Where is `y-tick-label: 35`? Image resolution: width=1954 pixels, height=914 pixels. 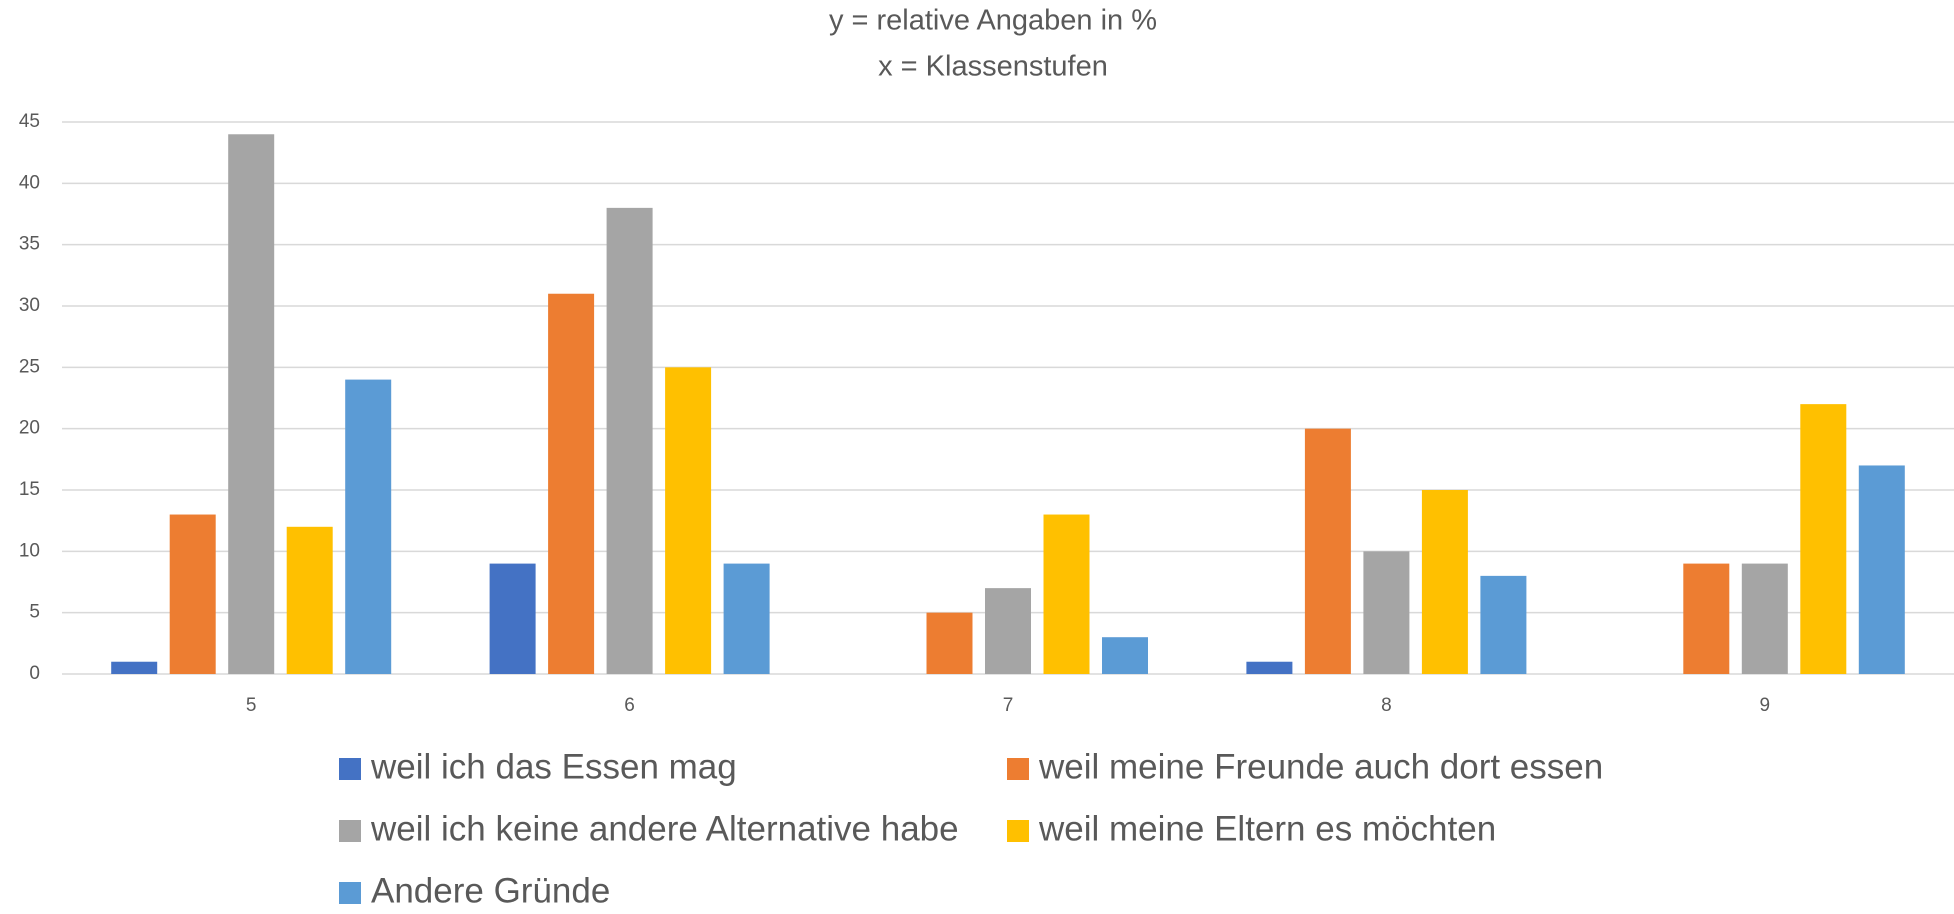
y-tick-label: 35 is located at coordinates (29, 244).